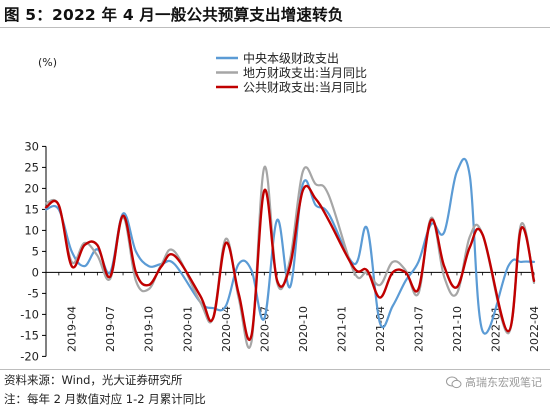 The image size is (550, 411). Describe the element at coordinates (380, 329) in the screenshot. I see `x-tick-label: 2021-04` at that location.